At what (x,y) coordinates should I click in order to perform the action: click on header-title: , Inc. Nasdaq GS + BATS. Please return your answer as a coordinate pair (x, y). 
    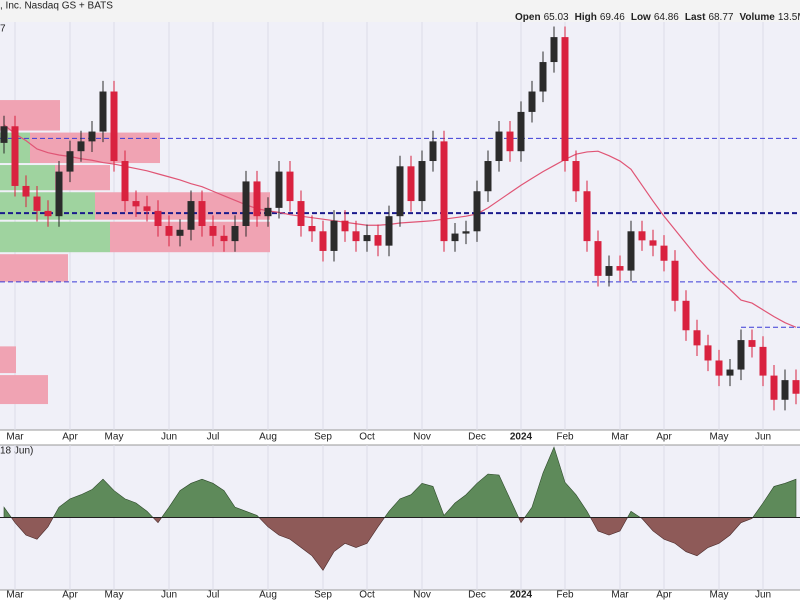
    Looking at the image, I should click on (56, 6).